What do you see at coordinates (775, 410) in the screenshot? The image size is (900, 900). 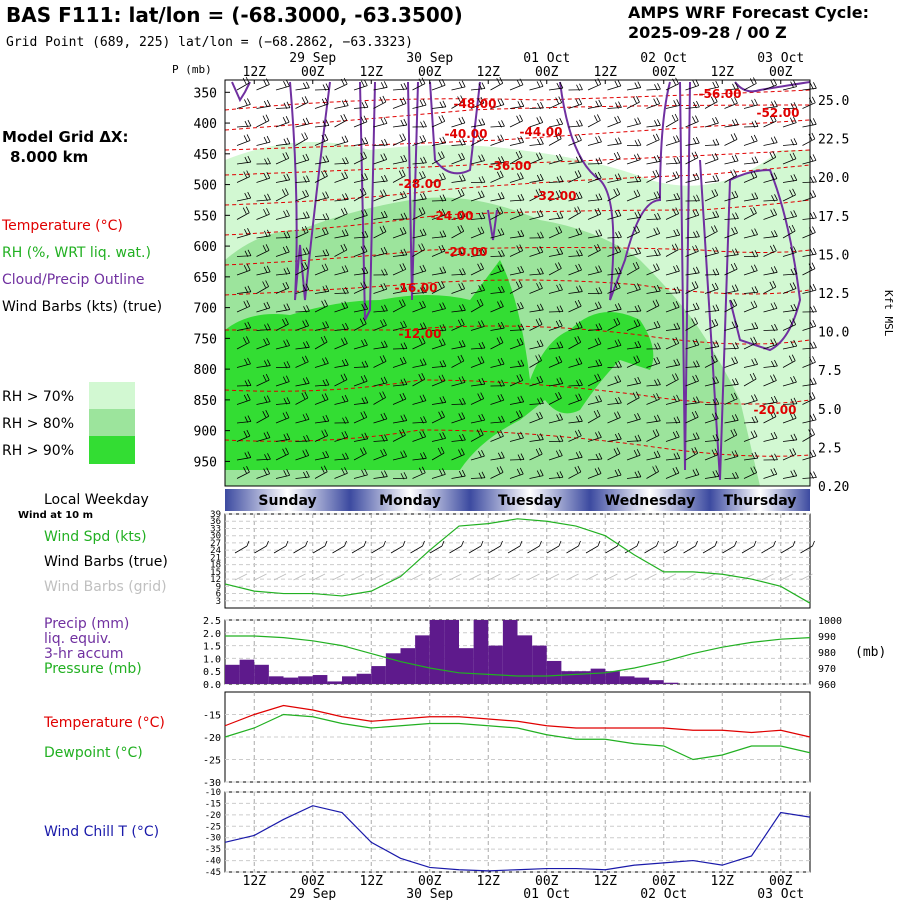 I see `temp-label: -20.00` at bounding box center [775, 410].